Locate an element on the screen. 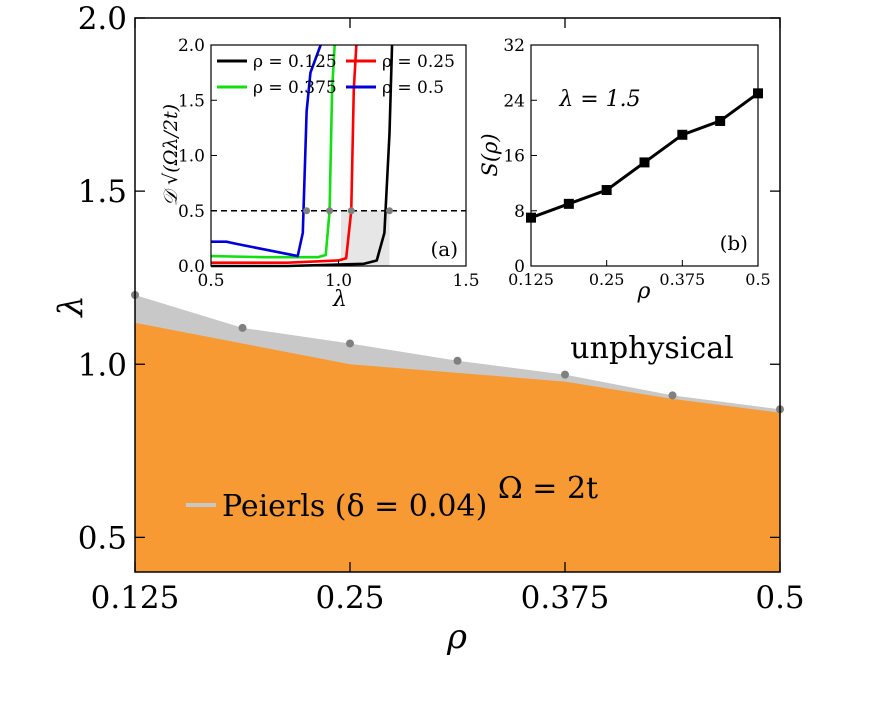  inset-b-x-tick-label: 0.125 is located at coordinates (531, 279).